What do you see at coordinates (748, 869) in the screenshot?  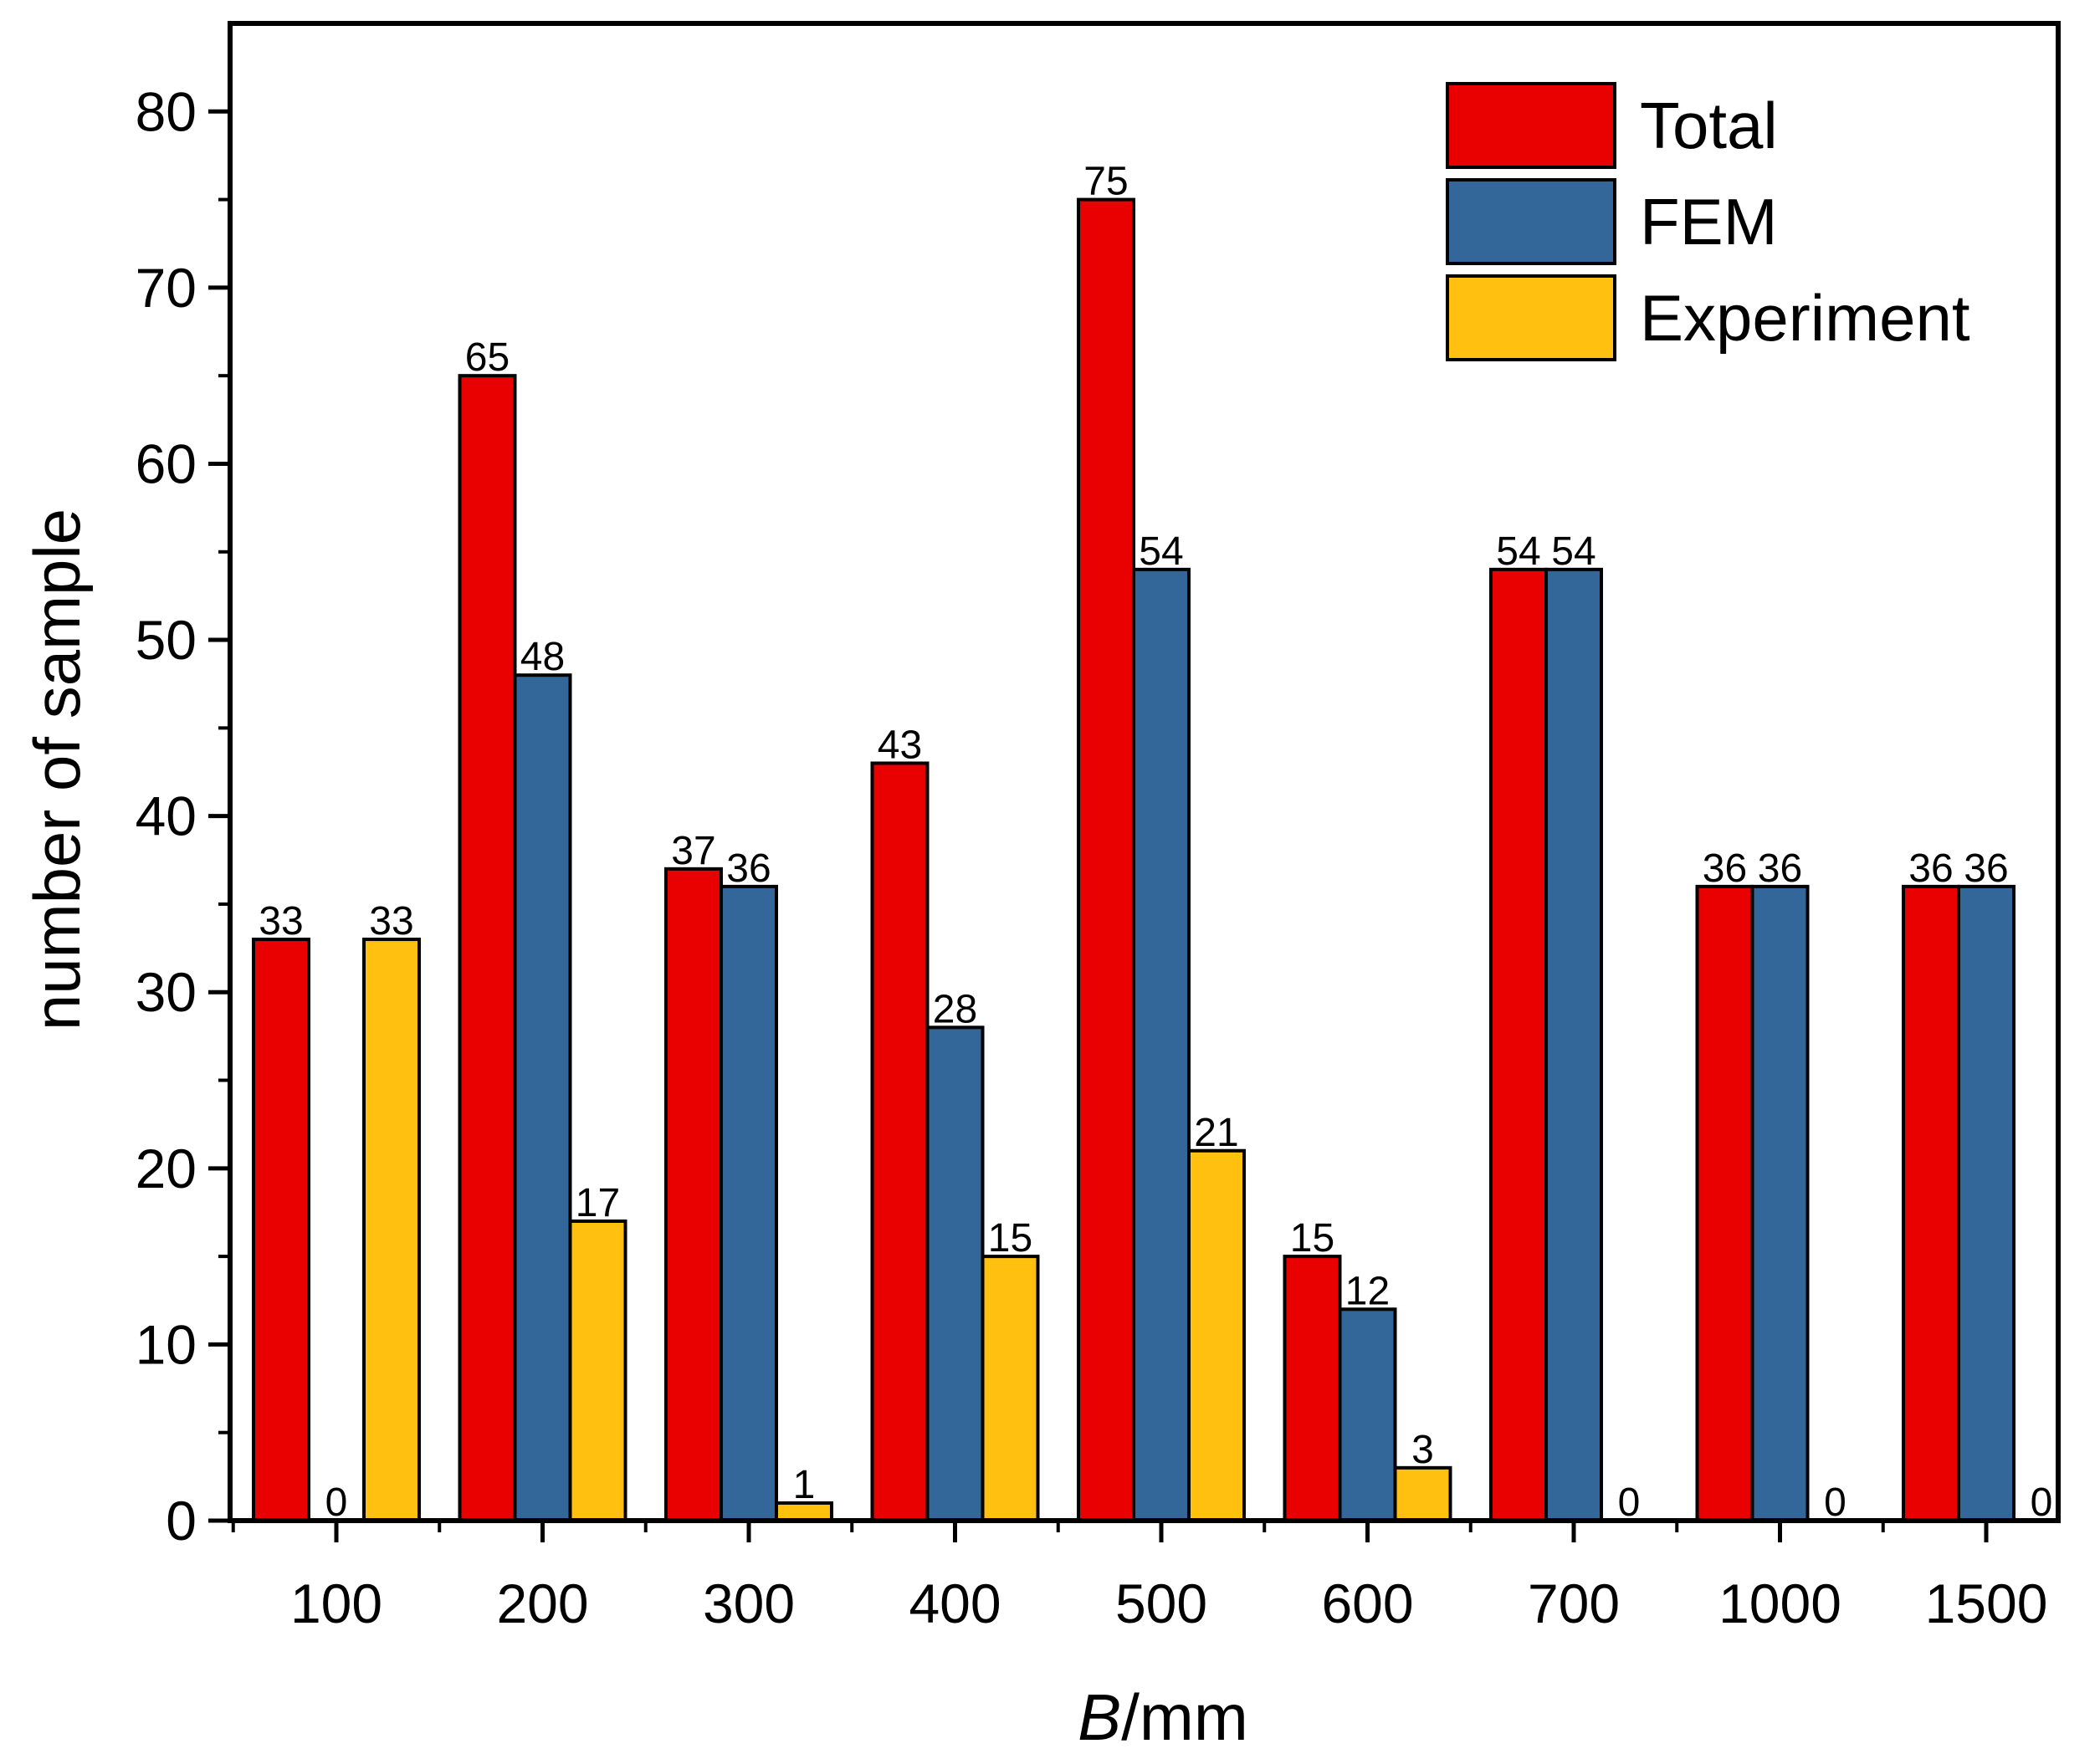 I see `data-label-fem-300: 36` at bounding box center [748, 869].